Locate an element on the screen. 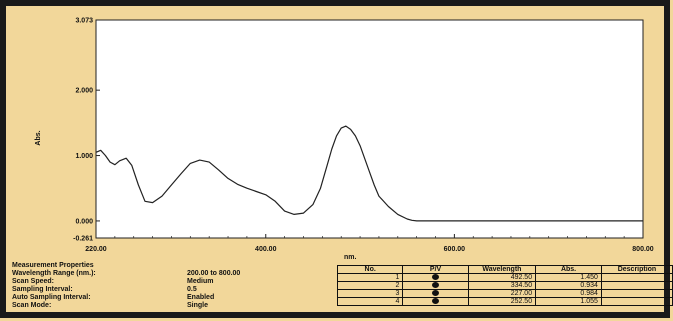 This screenshot has width=673, height=321. property-row: Scan Speed: Medium is located at coordinates (154, 282).